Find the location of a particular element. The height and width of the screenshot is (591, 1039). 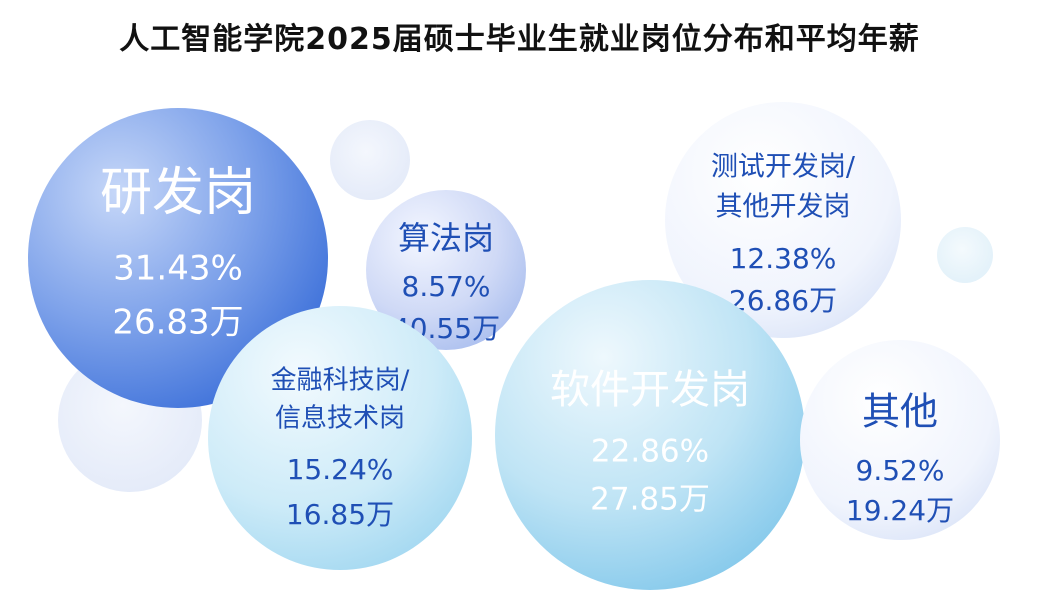

bubble-share-label: 9.52% is located at coordinates (900, 470).